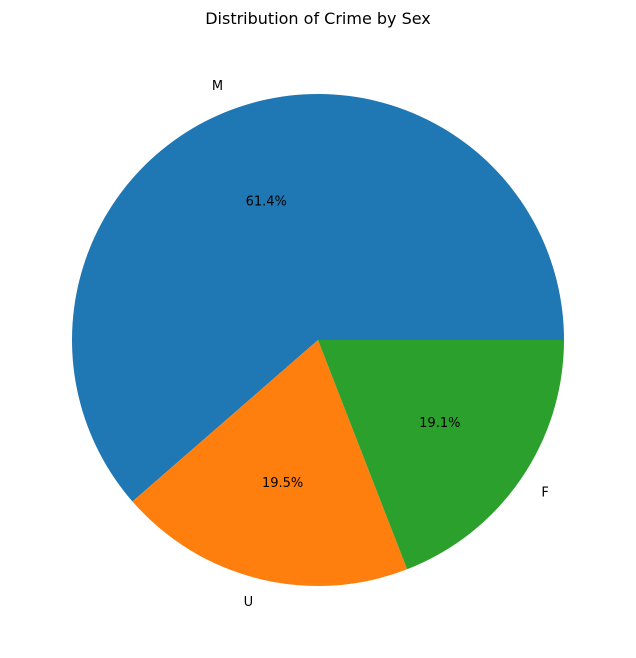 This screenshot has width=636, height=658. Describe the element at coordinates (441, 455) in the screenshot. I see `pie-slice-f` at that location.